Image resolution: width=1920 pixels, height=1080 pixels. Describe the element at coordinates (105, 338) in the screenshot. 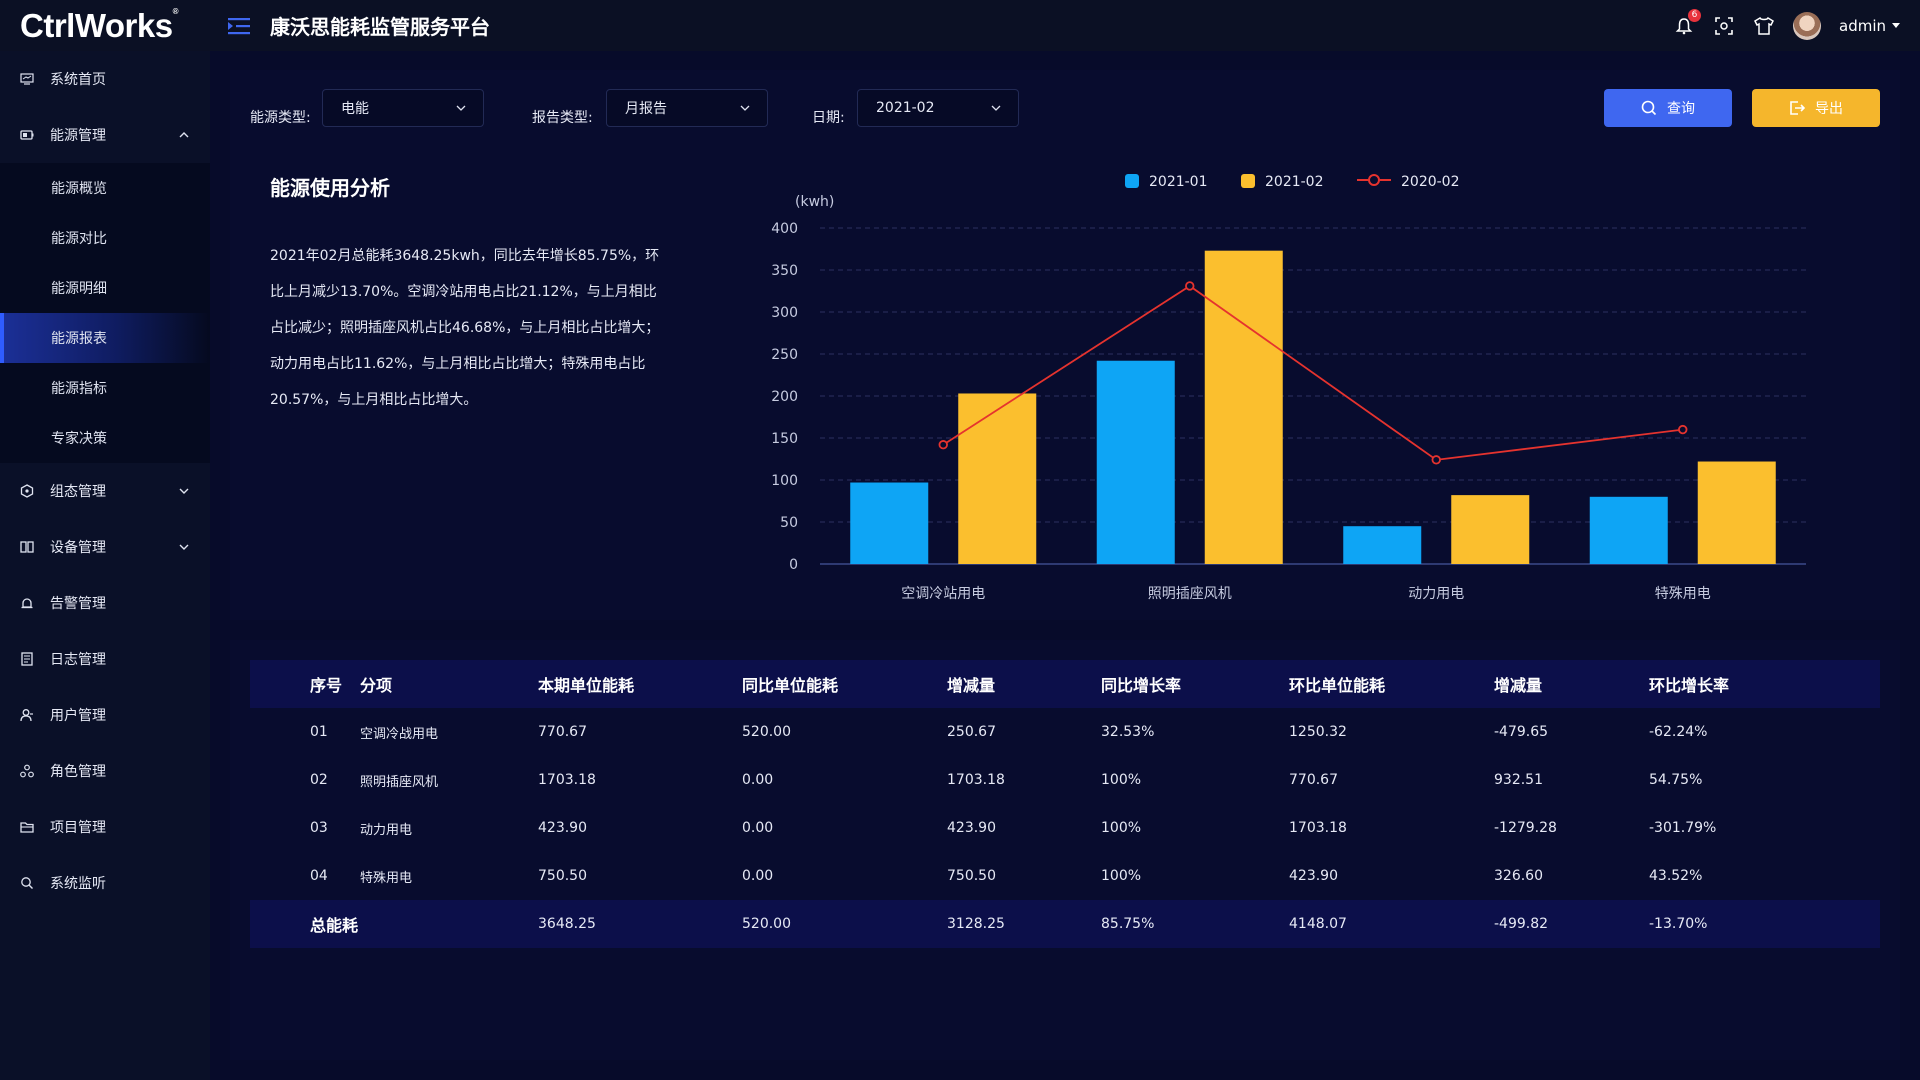

I see `sidebar-subitem-report: 能源报表` at that location.